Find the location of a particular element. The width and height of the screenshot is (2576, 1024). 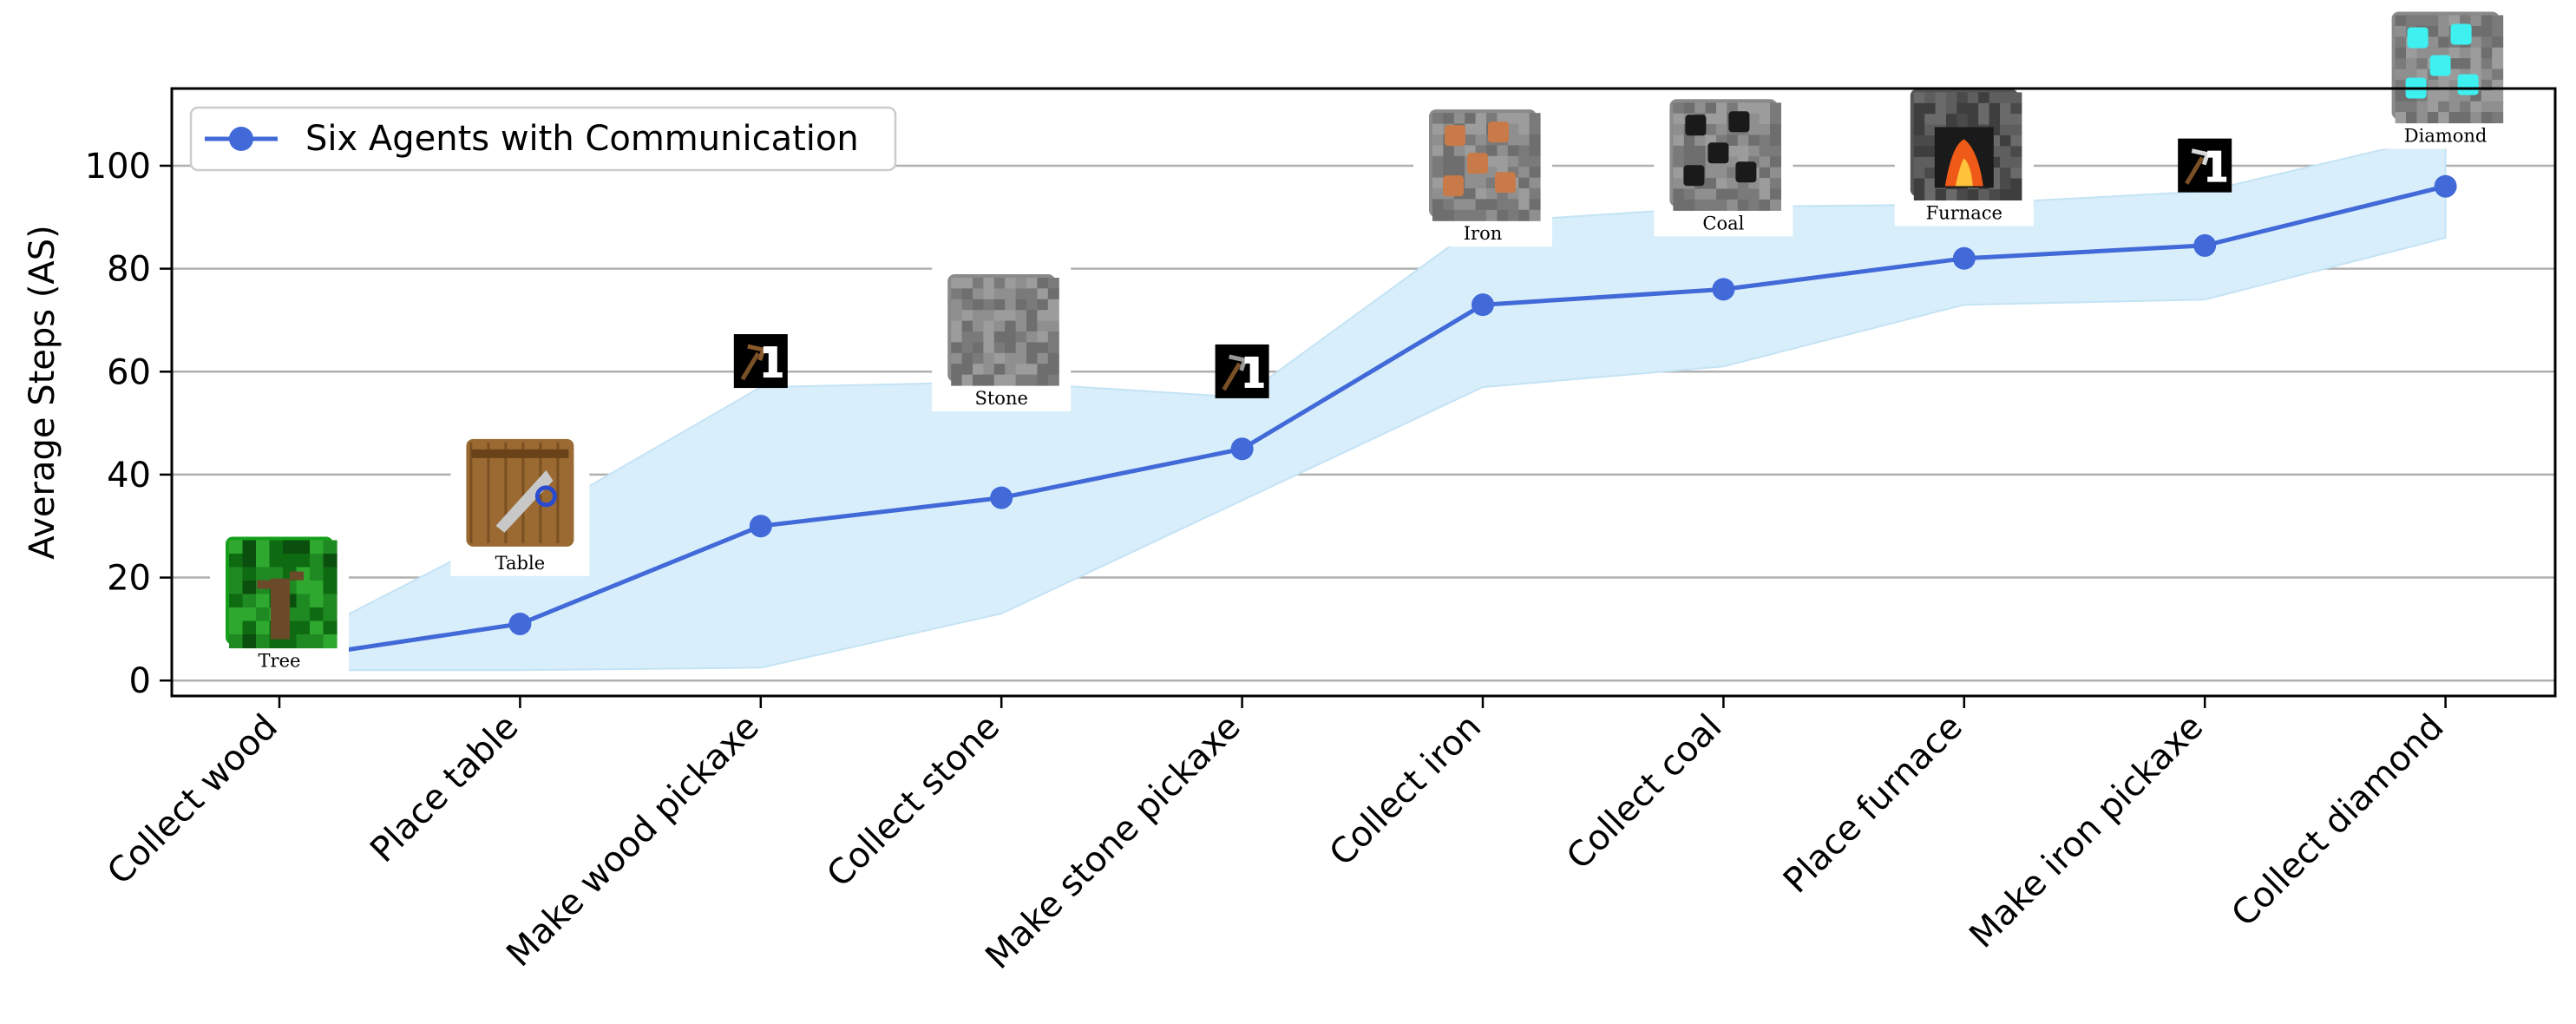

count-one-flag is located at coordinates (2211, 154).